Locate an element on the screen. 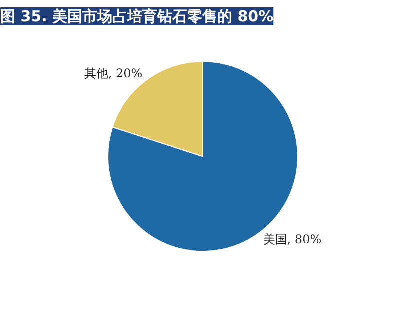 Image resolution: width=410 pixels, height=320 pixels. slice-label: 其他, 20% is located at coordinates (113, 73).